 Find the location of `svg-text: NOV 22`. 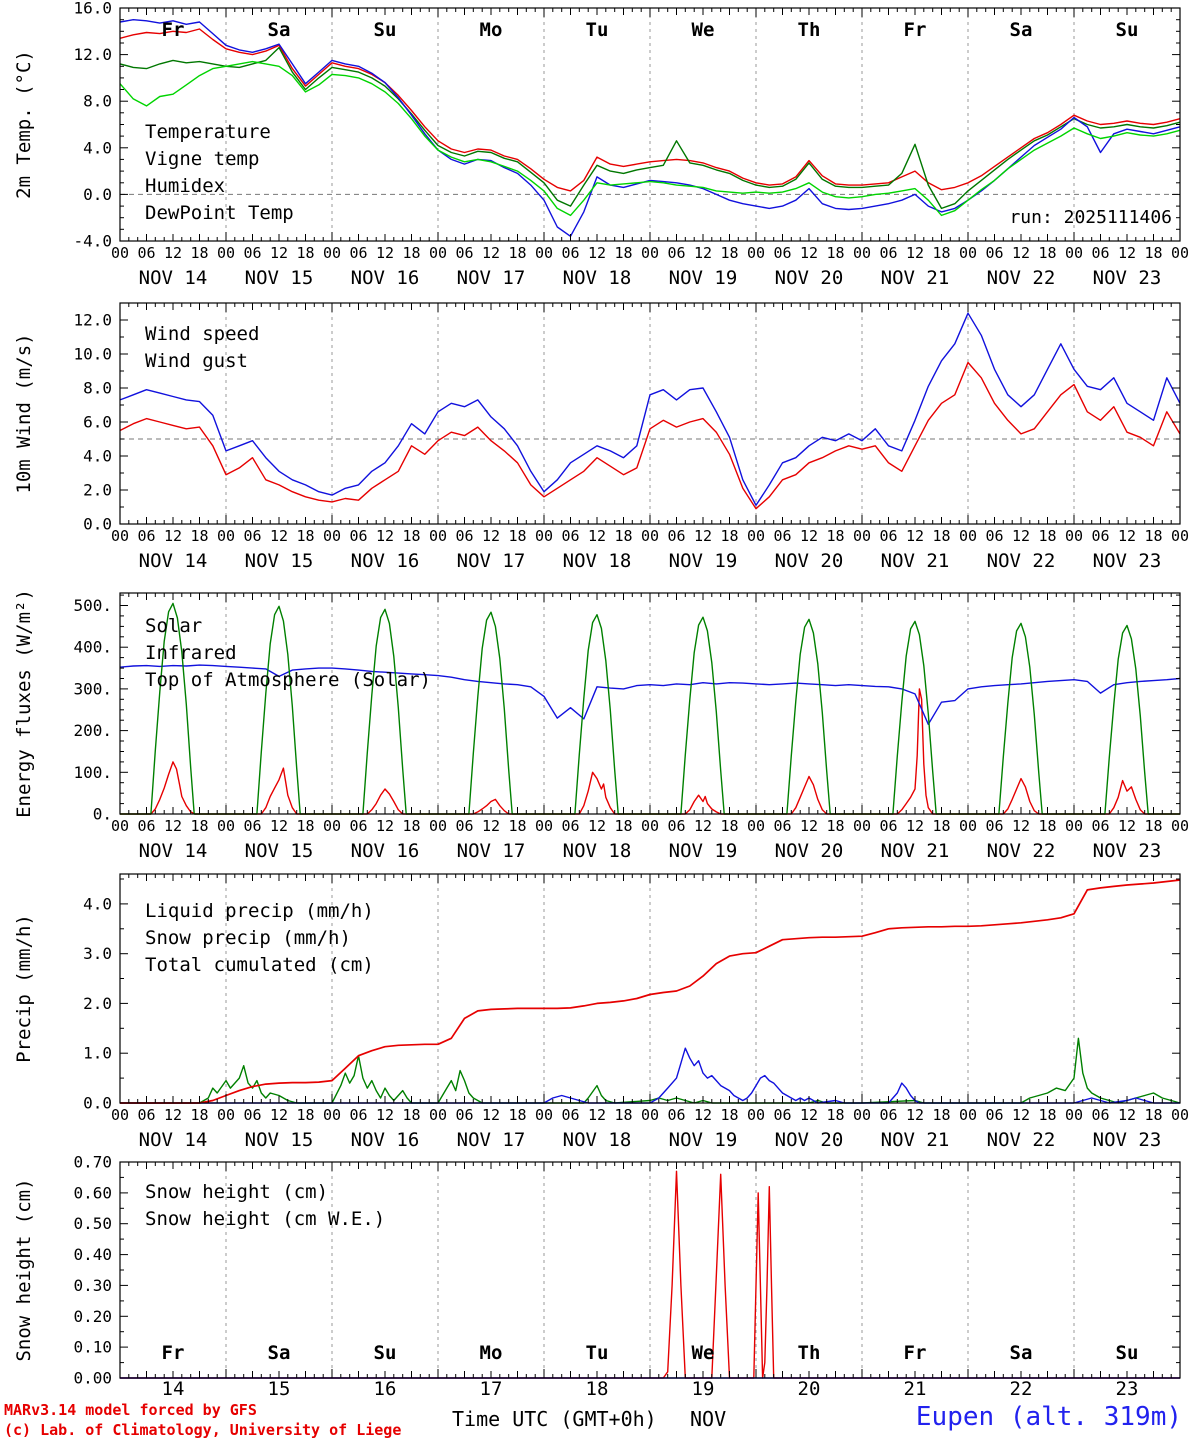

svg-text: NOV 22 is located at coordinates (1021, 851).